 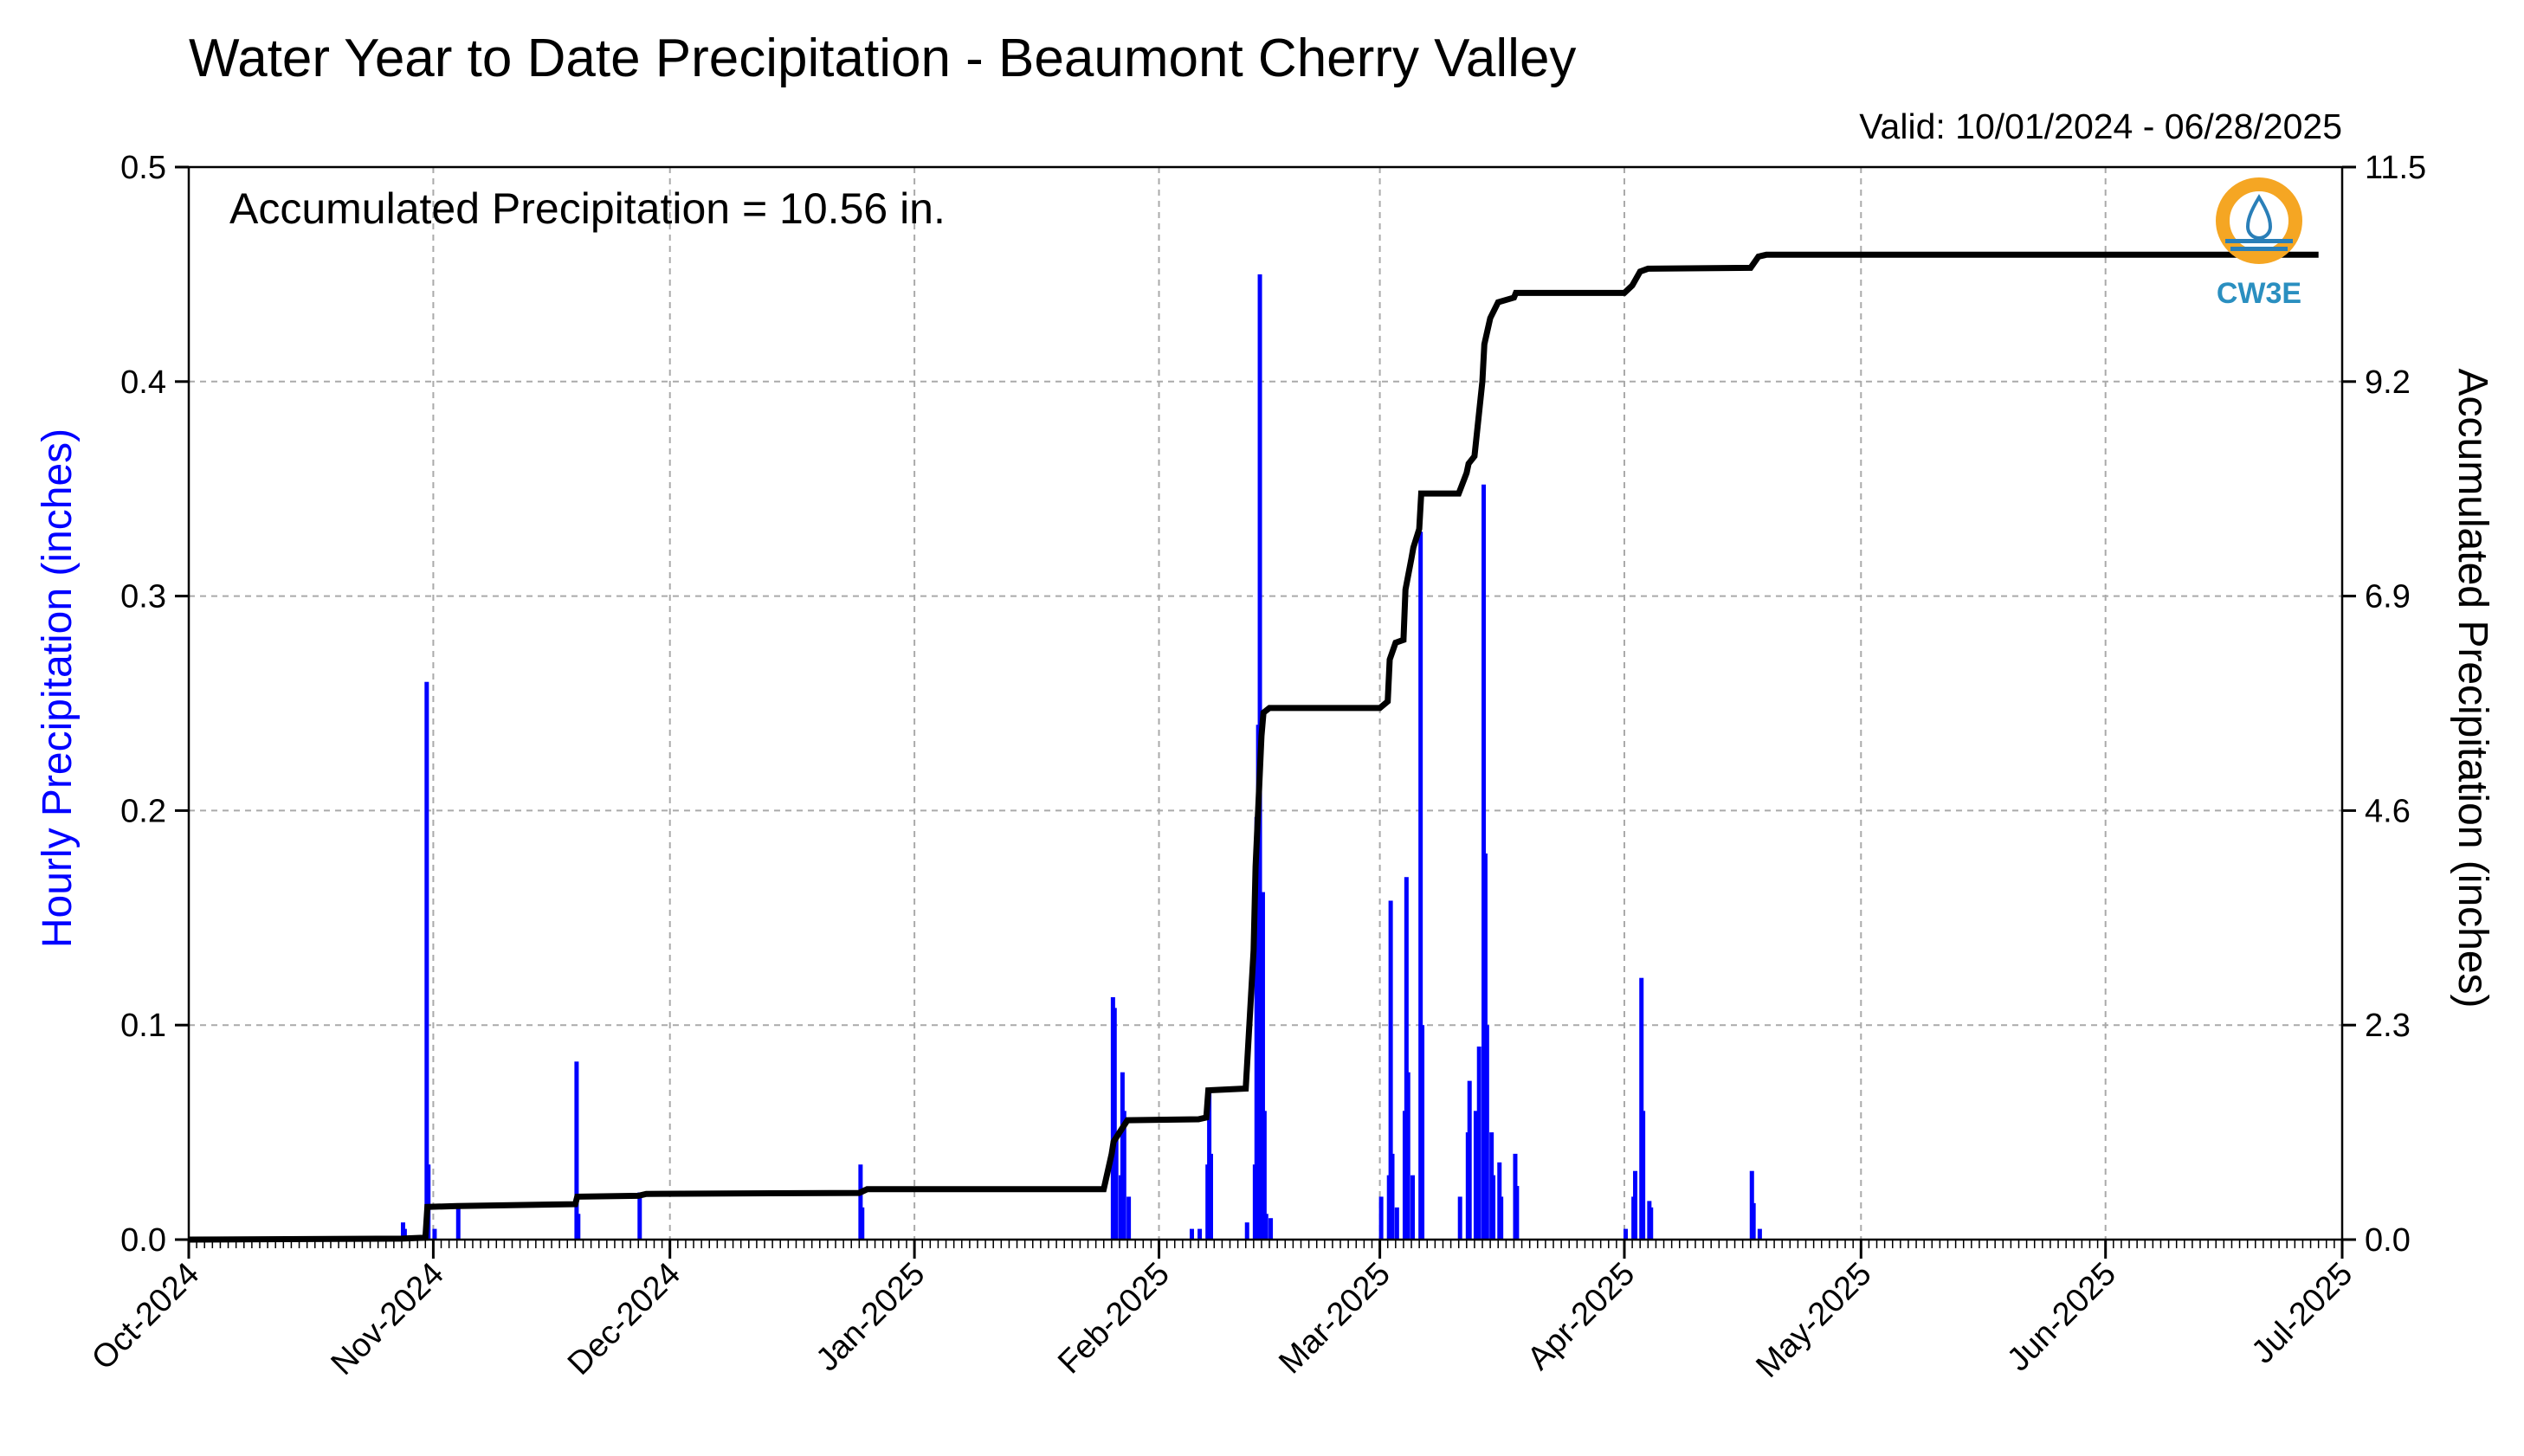 What do you see at coordinates (58, 688) in the screenshot?
I see `y-axis-label-hourly: Hourly Precipitation (inches)` at bounding box center [58, 688].